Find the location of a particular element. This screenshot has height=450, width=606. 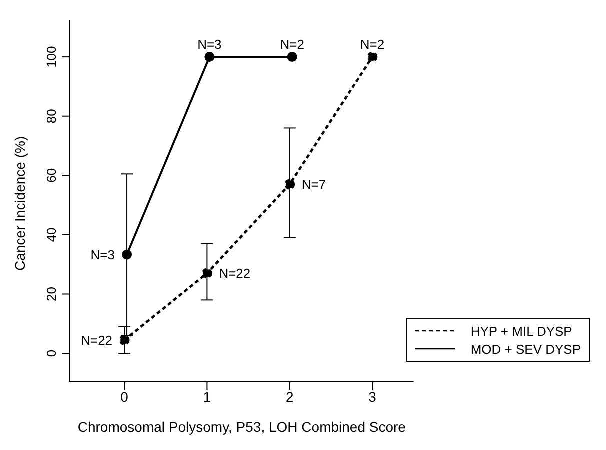

x-tick-label: 2 is located at coordinates (290, 396).